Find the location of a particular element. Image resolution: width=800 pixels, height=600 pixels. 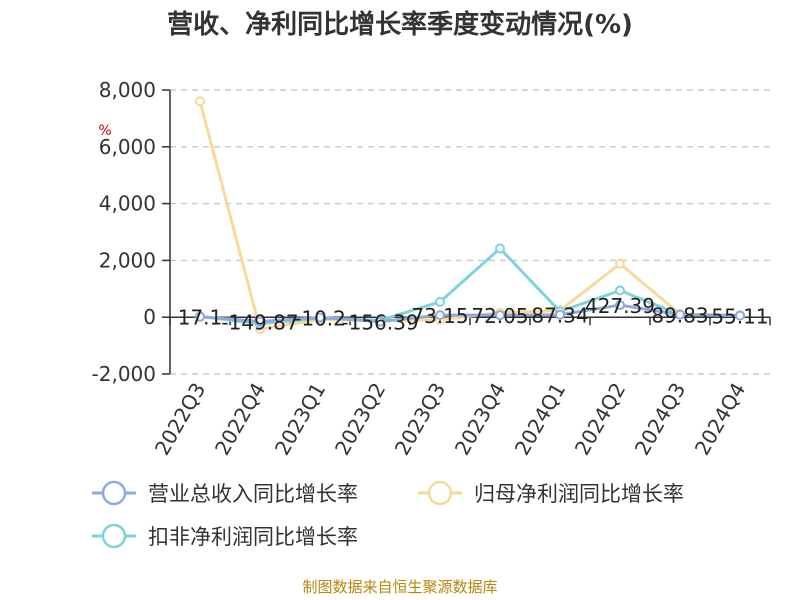

data-label: 89.83 is located at coordinates (679, 316).